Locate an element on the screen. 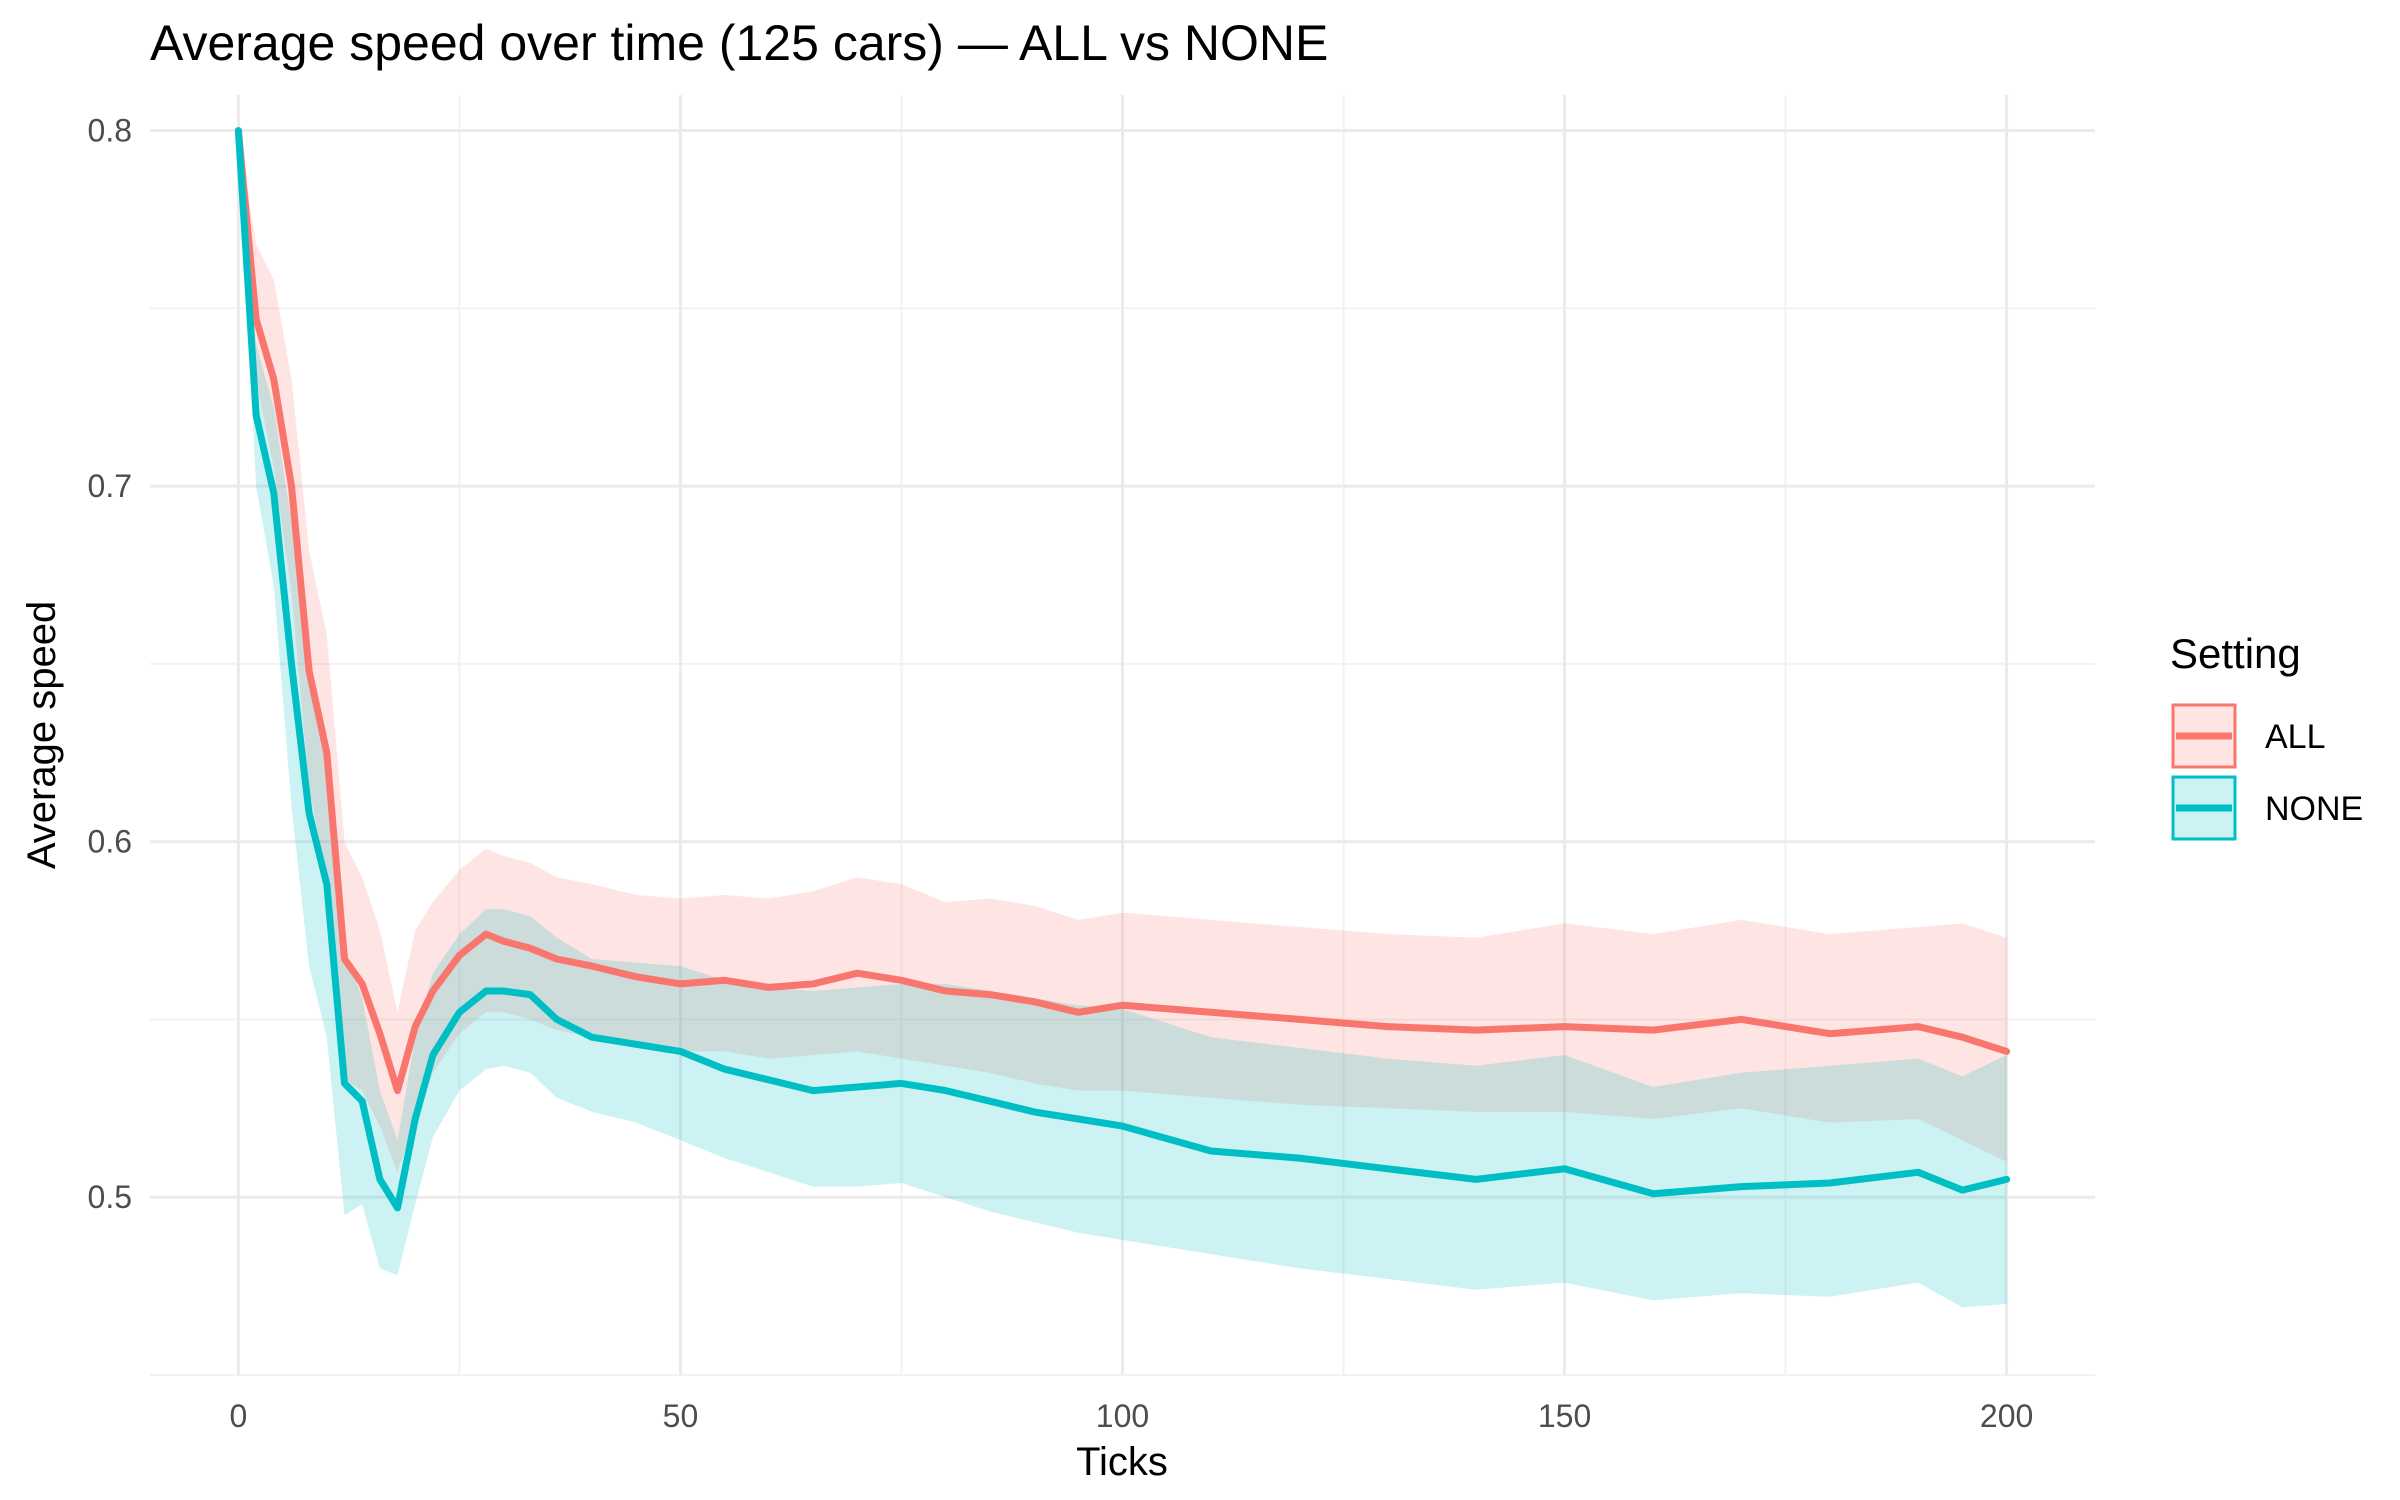 This screenshot has width=2400, height=1500. legend-label: ALL is located at coordinates (2295, 737).